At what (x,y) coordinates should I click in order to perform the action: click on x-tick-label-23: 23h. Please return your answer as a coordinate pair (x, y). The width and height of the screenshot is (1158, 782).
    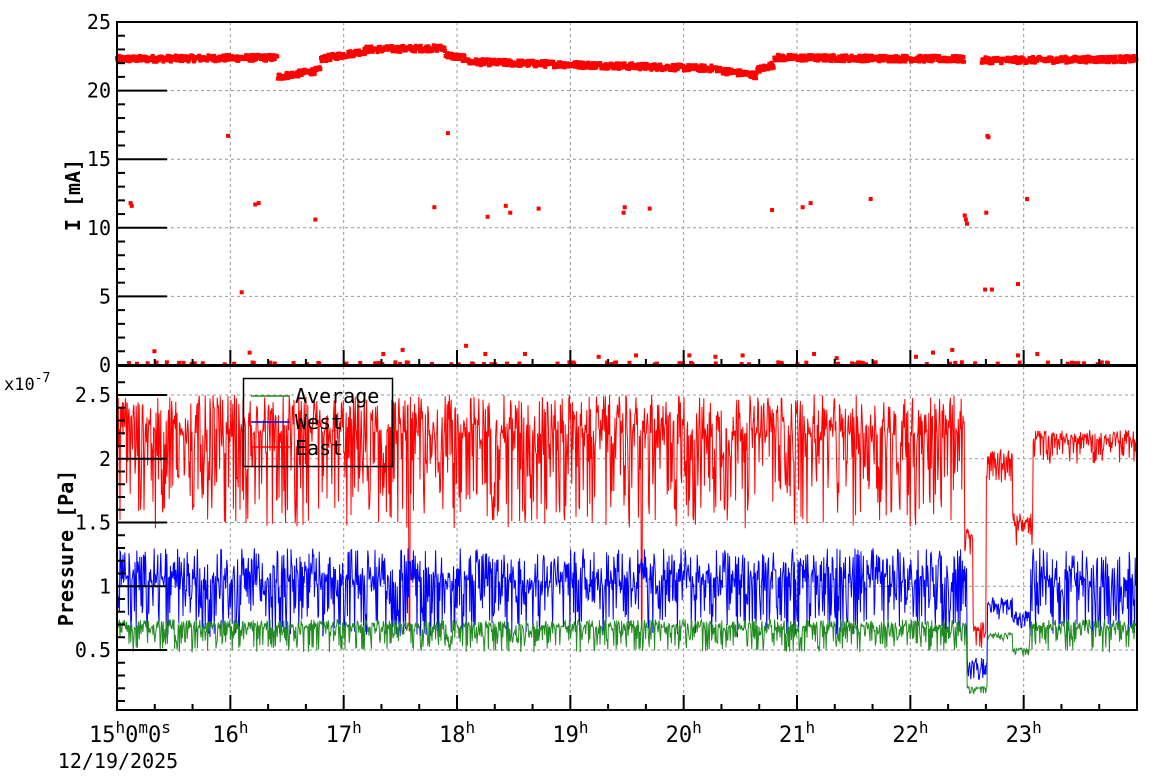
    Looking at the image, I should click on (1024, 733).